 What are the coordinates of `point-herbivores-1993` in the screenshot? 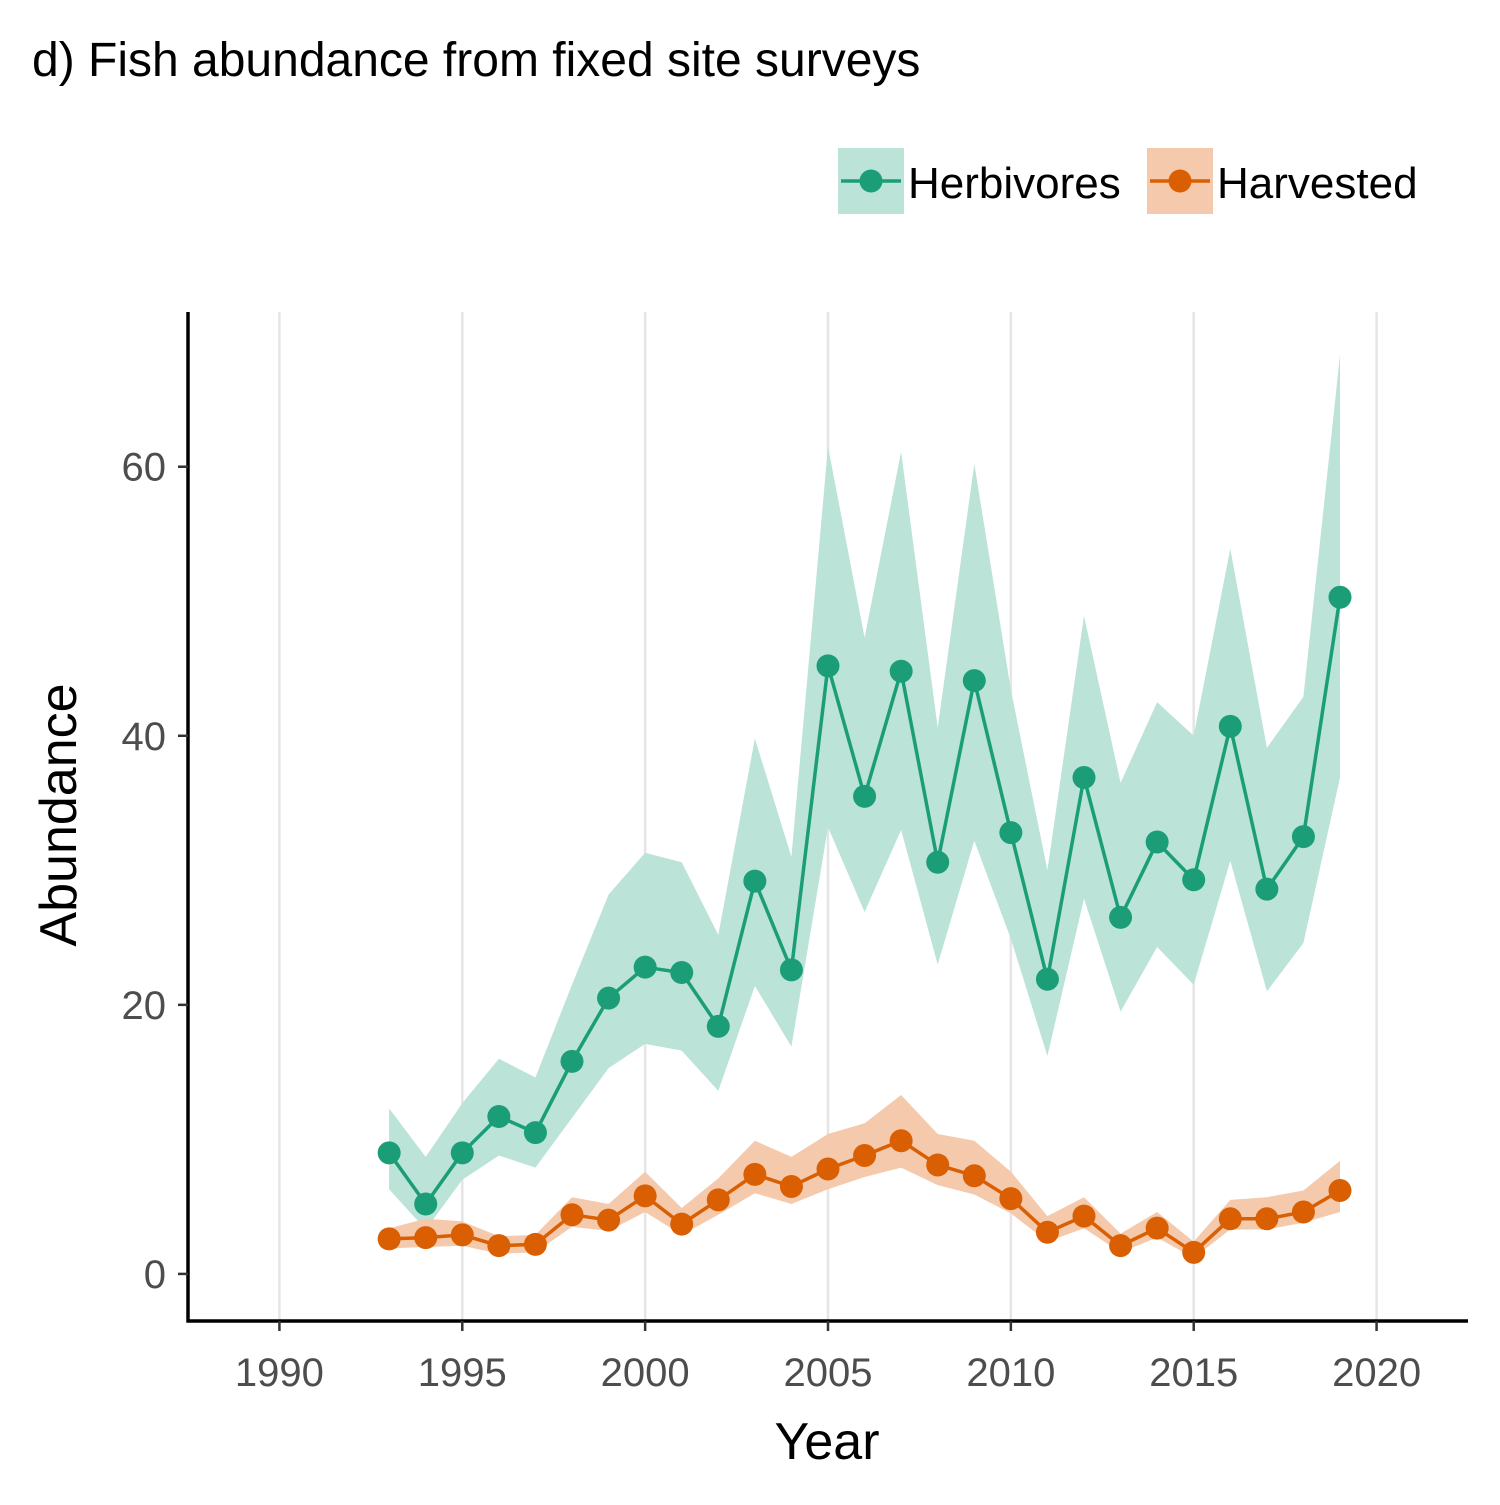 It's located at (389, 1153).